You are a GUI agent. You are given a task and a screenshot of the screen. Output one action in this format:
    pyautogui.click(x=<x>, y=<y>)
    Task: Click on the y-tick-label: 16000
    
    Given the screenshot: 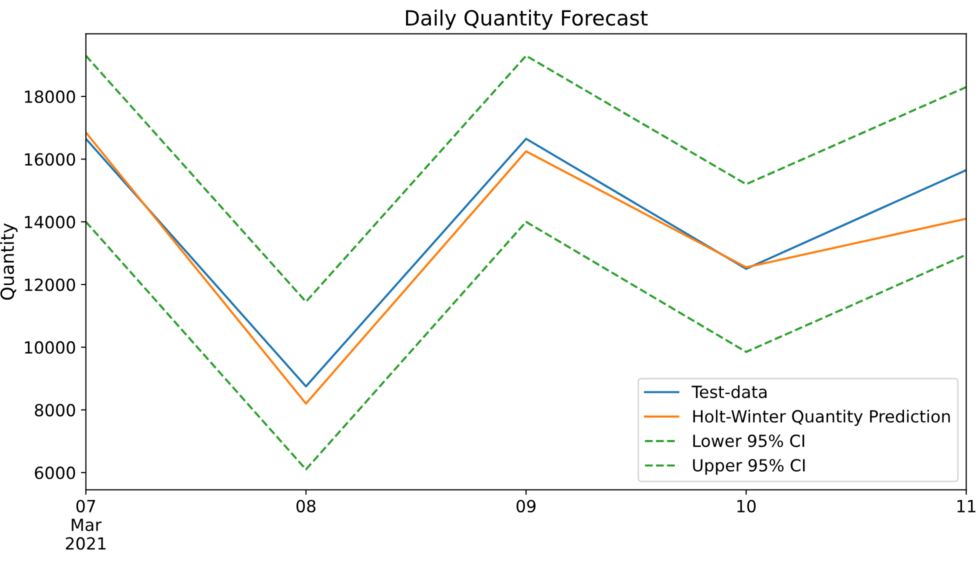 What is the action you would take?
    pyautogui.click(x=50, y=159)
    